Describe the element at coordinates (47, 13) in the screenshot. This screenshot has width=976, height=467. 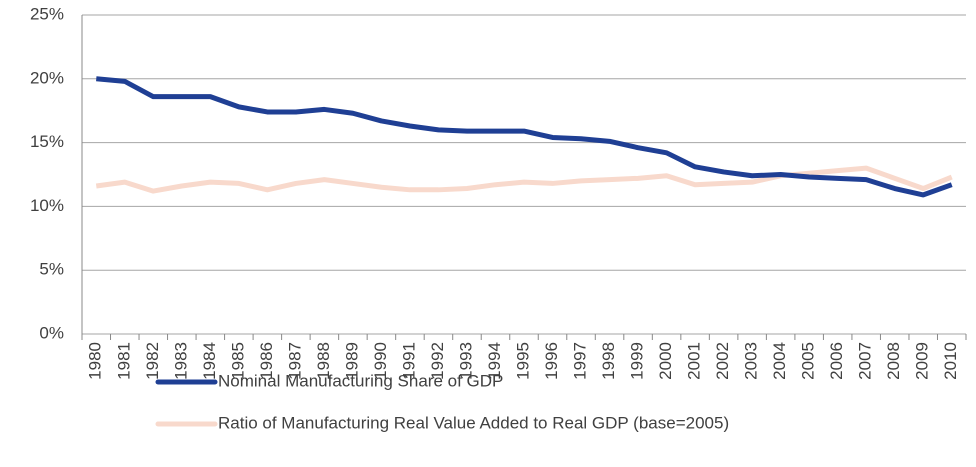
I see `y-tick-label: 25%` at that location.